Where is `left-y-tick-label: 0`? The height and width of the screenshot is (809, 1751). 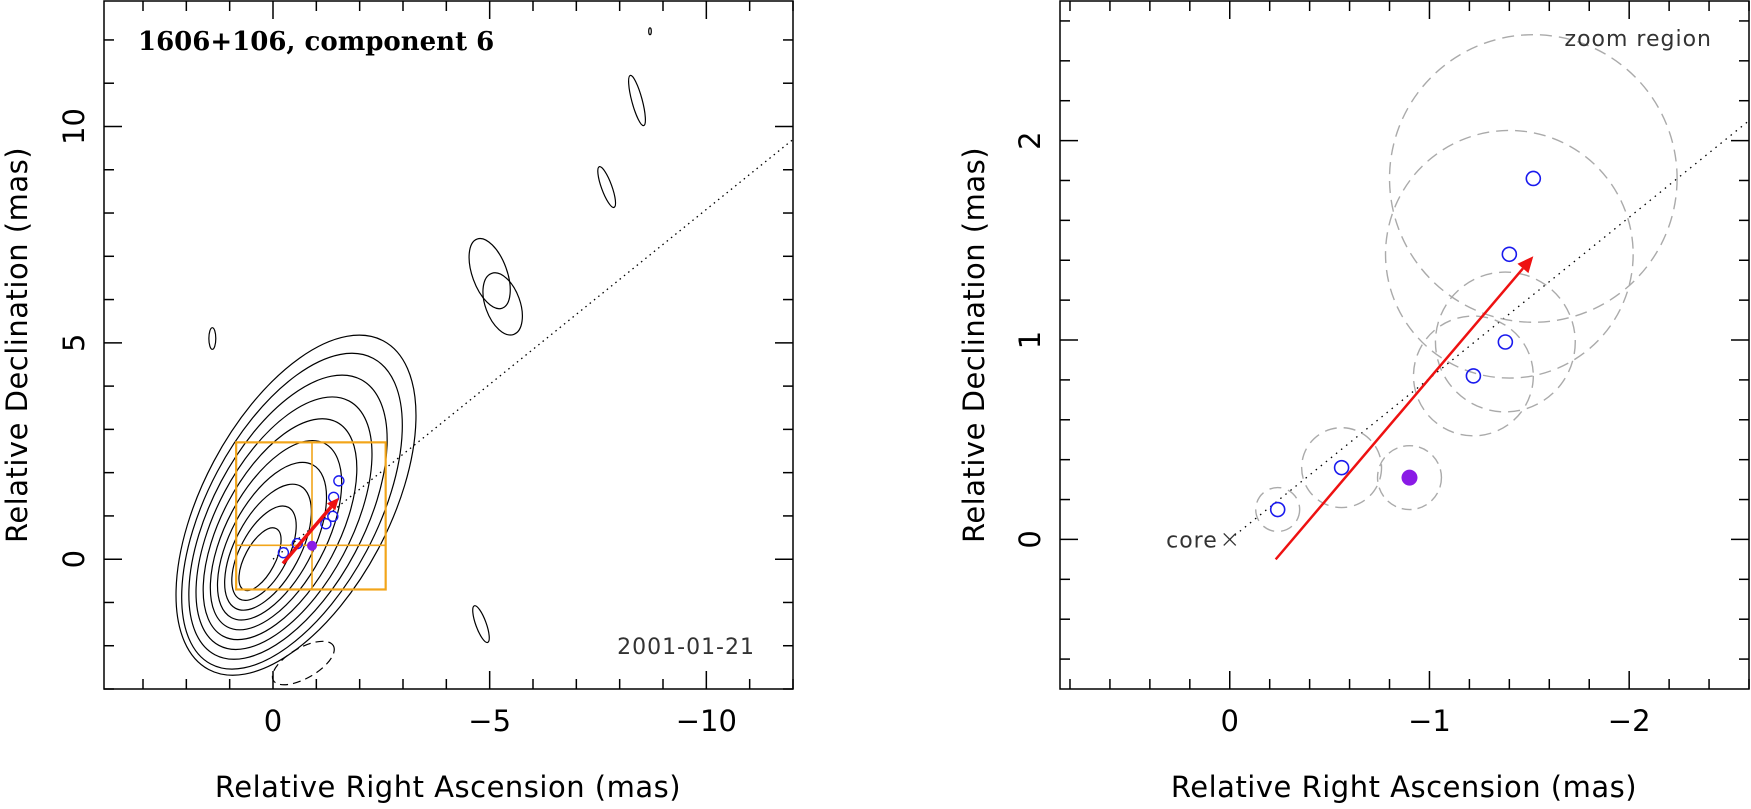
left-y-tick-label: 0 is located at coordinates (74, 559).